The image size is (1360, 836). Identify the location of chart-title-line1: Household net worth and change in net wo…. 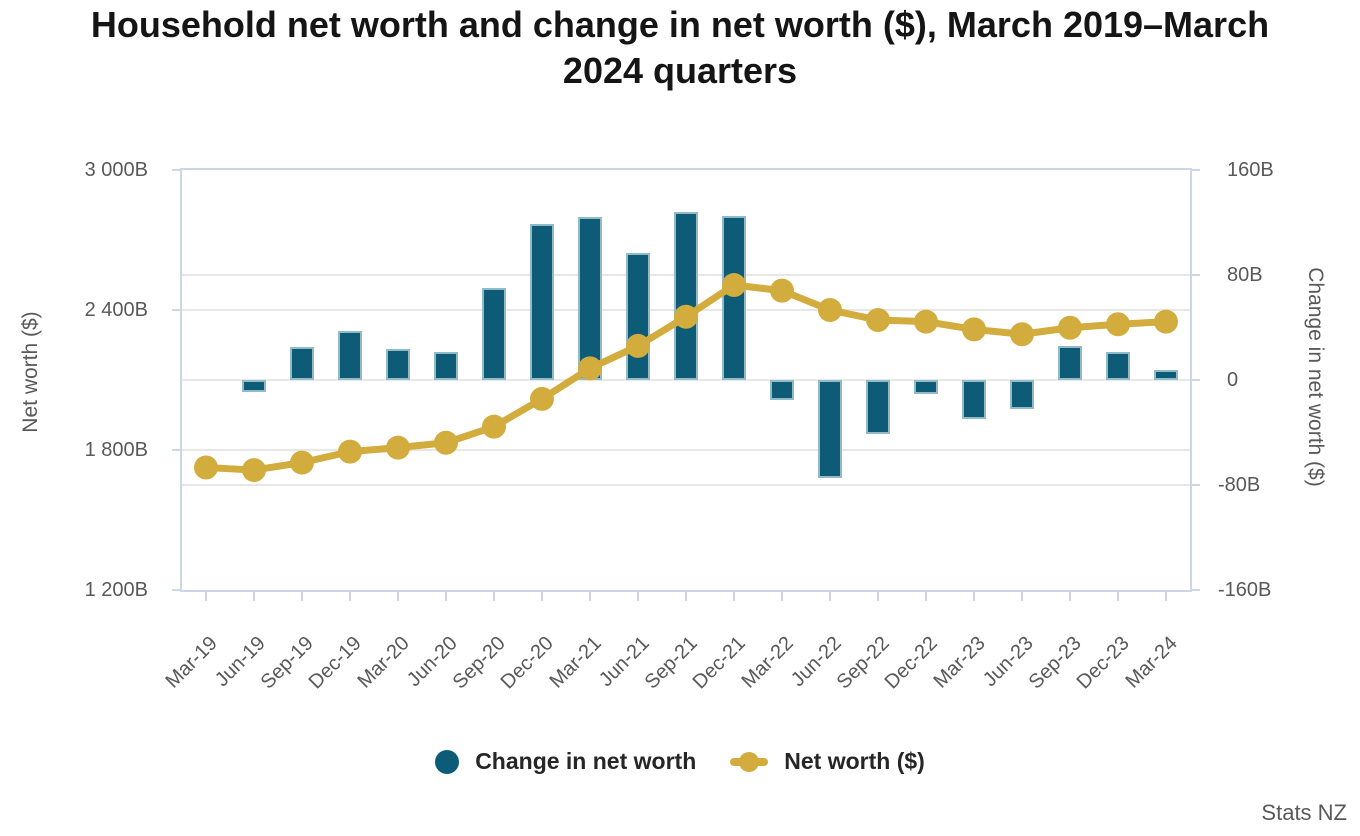
(680, 24).